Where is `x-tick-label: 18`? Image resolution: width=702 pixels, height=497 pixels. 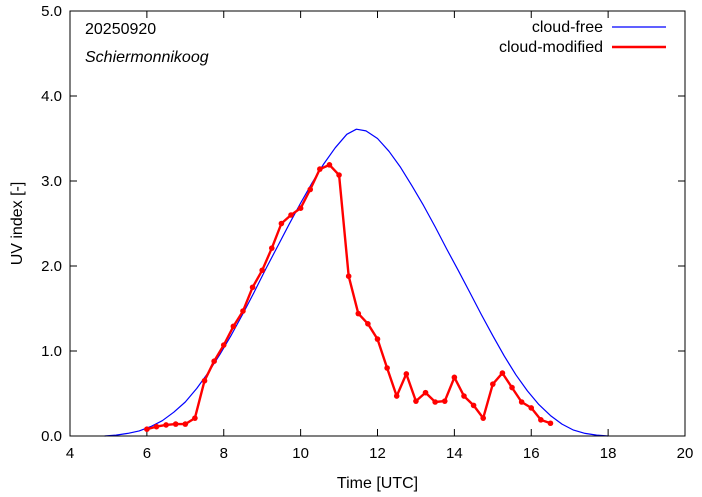
x-tick-label: 18 is located at coordinates (608, 453).